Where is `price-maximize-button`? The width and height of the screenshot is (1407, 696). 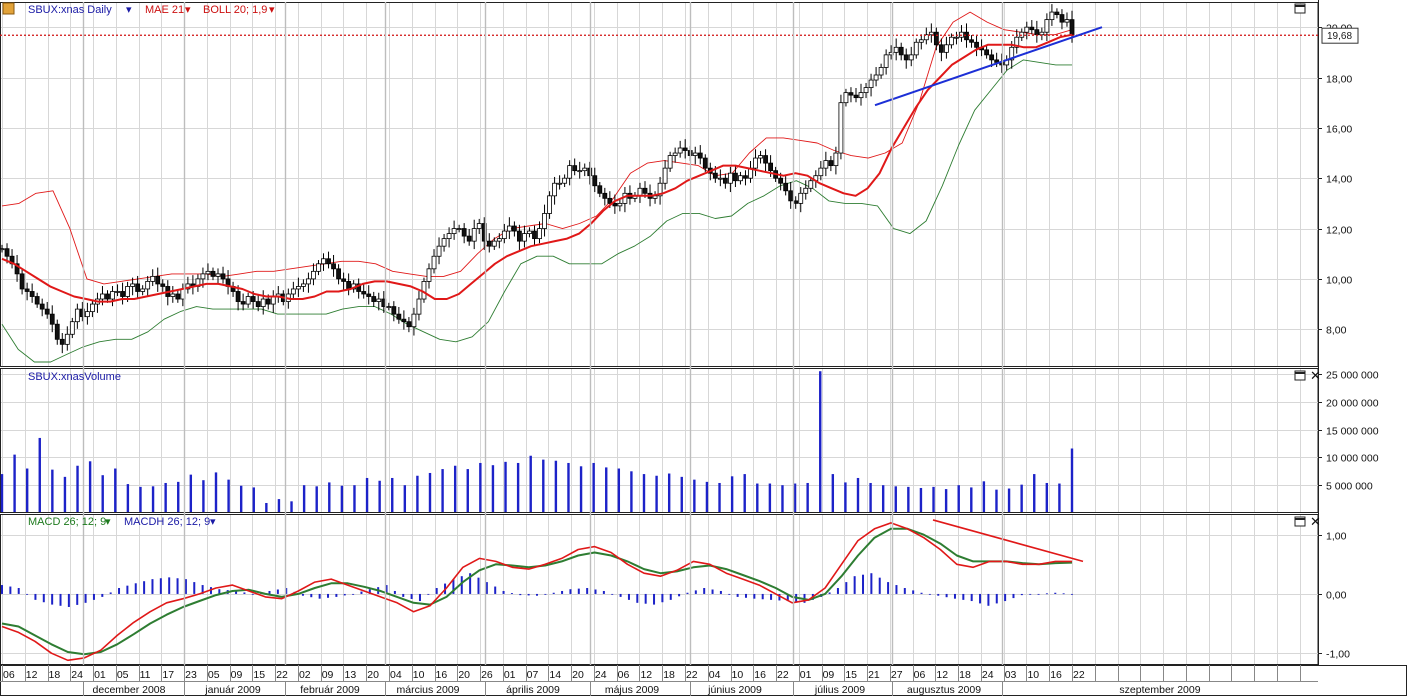
price-maximize-button is located at coordinates (1300, 8).